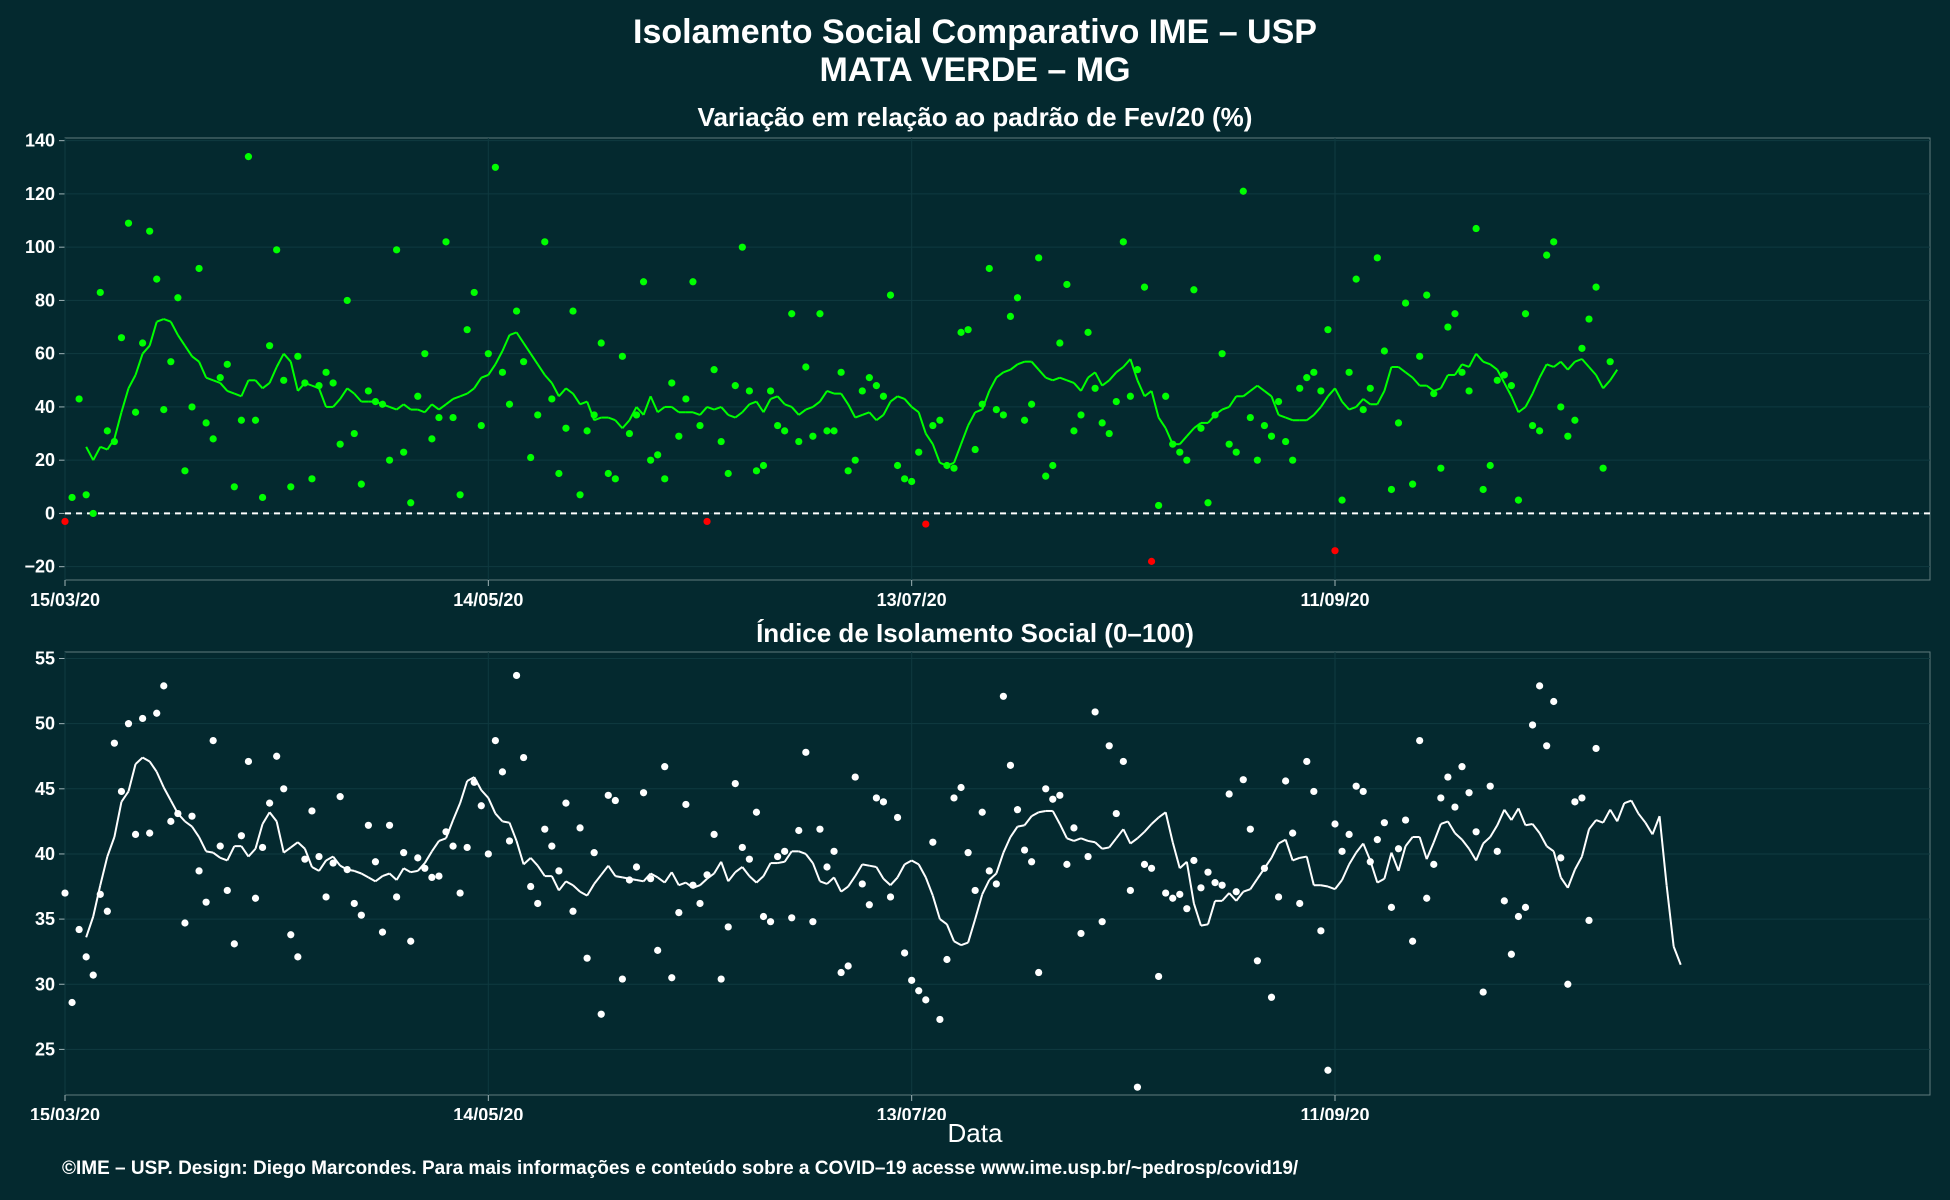 The height and width of the screenshot is (1200, 1950). What do you see at coordinates (45, 789) in the screenshot?
I see `y-tick-label: 45` at bounding box center [45, 789].